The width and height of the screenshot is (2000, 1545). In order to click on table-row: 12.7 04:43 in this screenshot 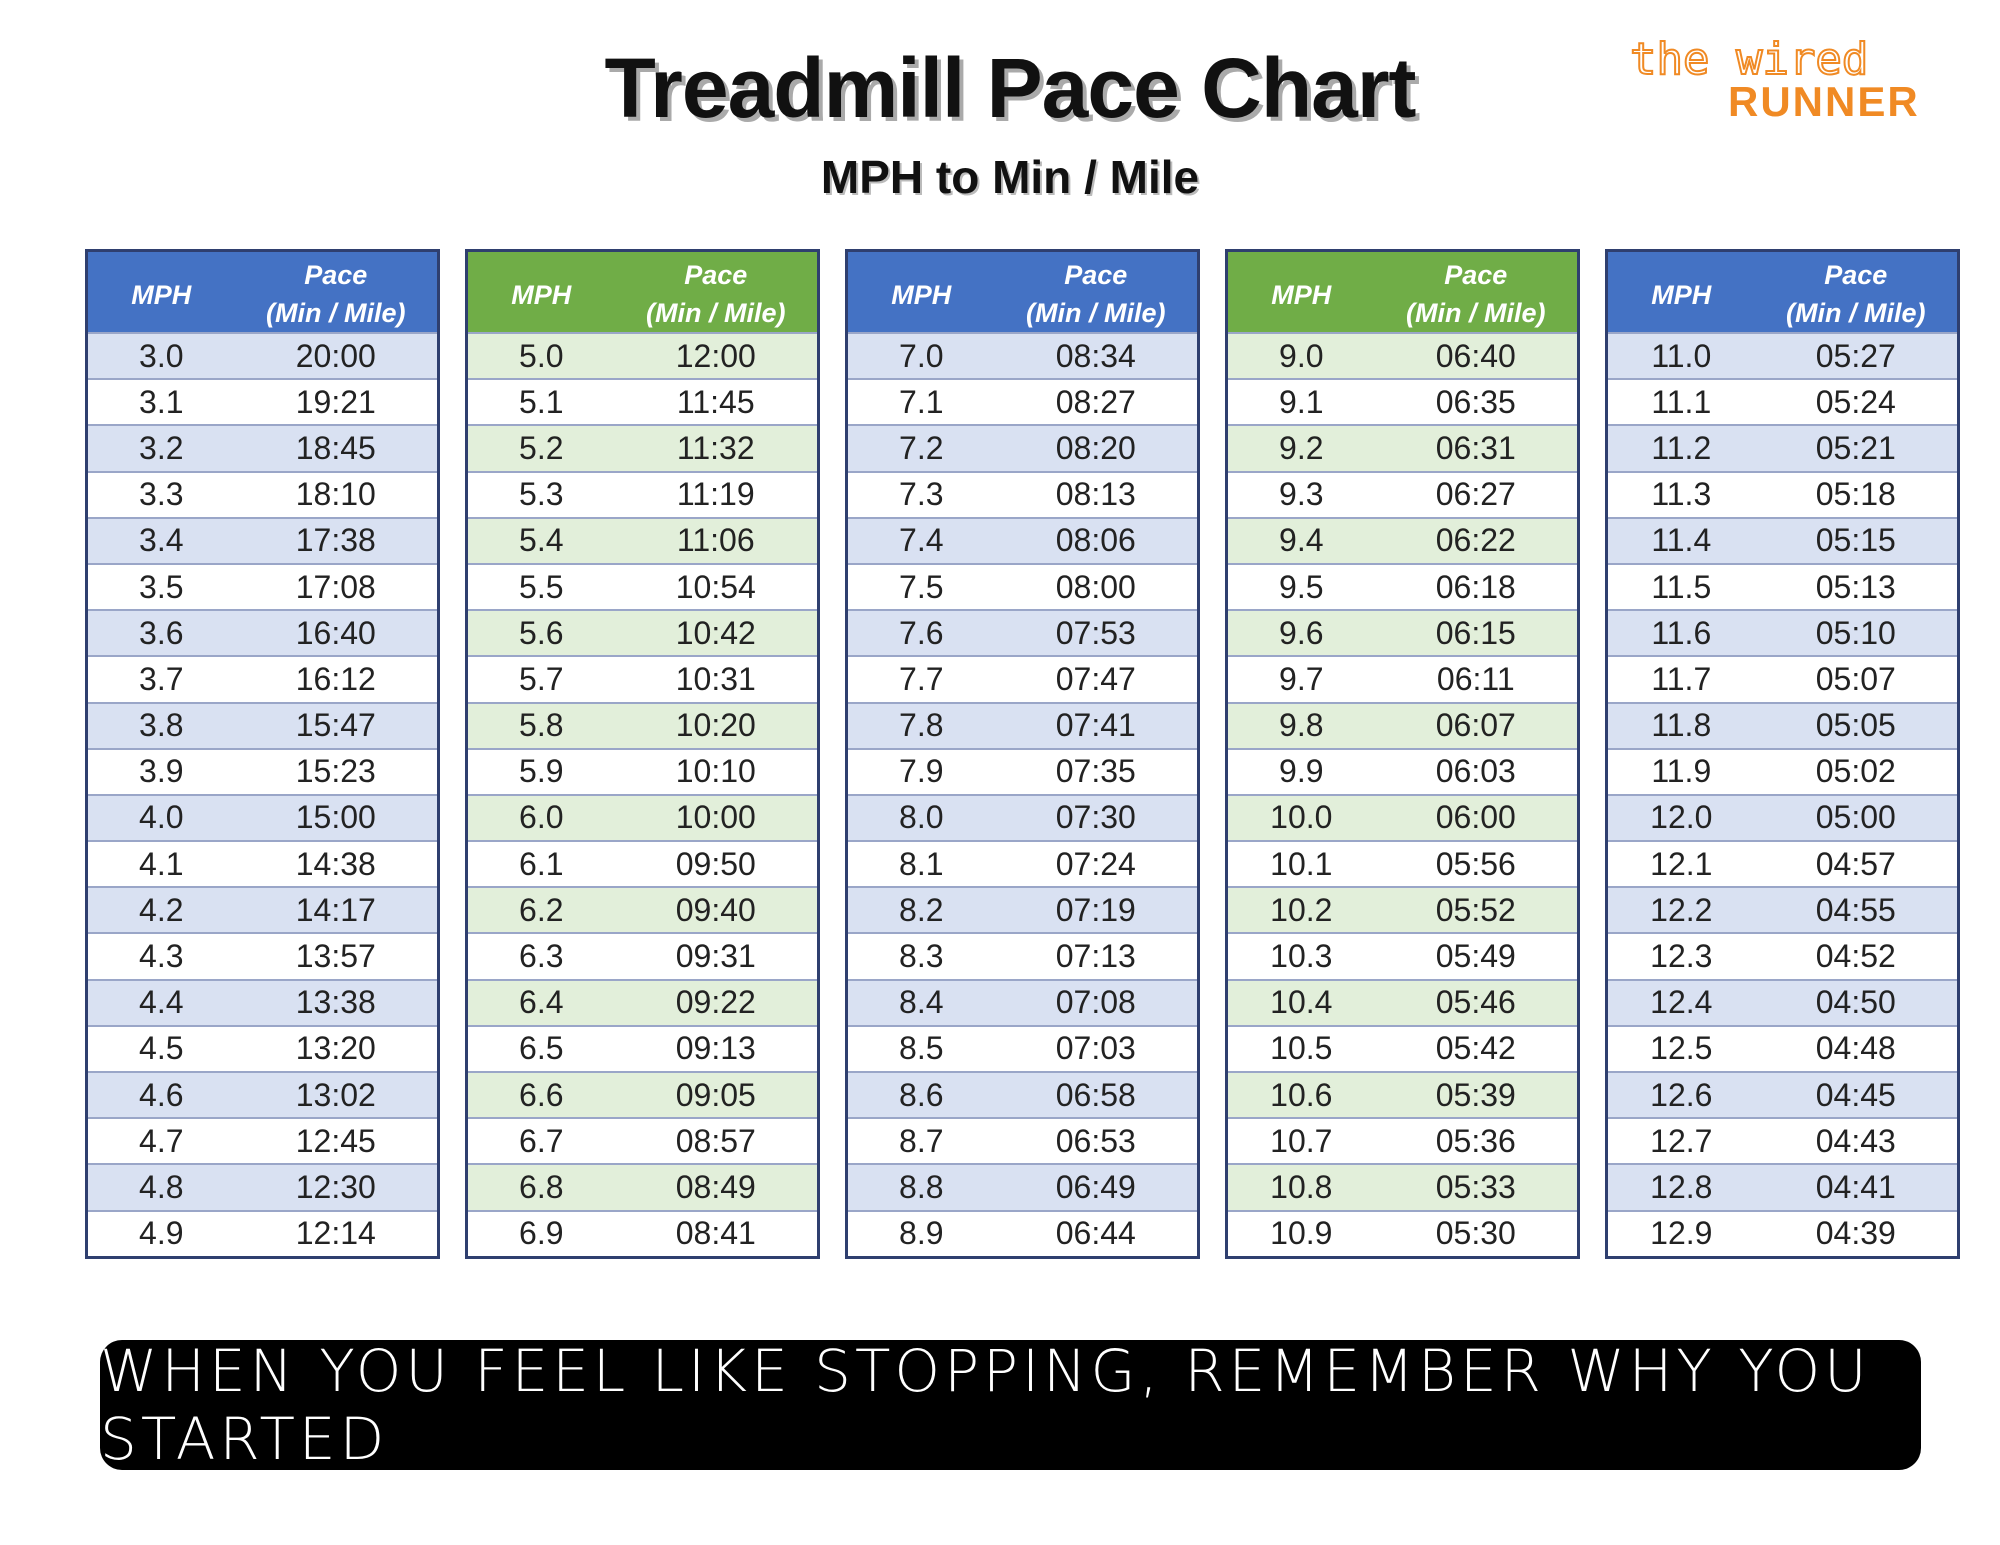, I will do `click(1782, 1140)`.